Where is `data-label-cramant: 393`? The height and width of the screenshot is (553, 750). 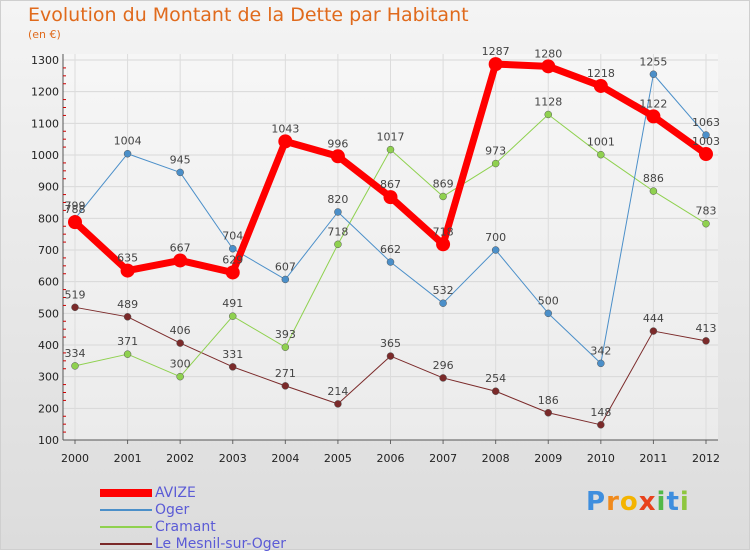 data-label-cramant: 393 is located at coordinates (285, 334).